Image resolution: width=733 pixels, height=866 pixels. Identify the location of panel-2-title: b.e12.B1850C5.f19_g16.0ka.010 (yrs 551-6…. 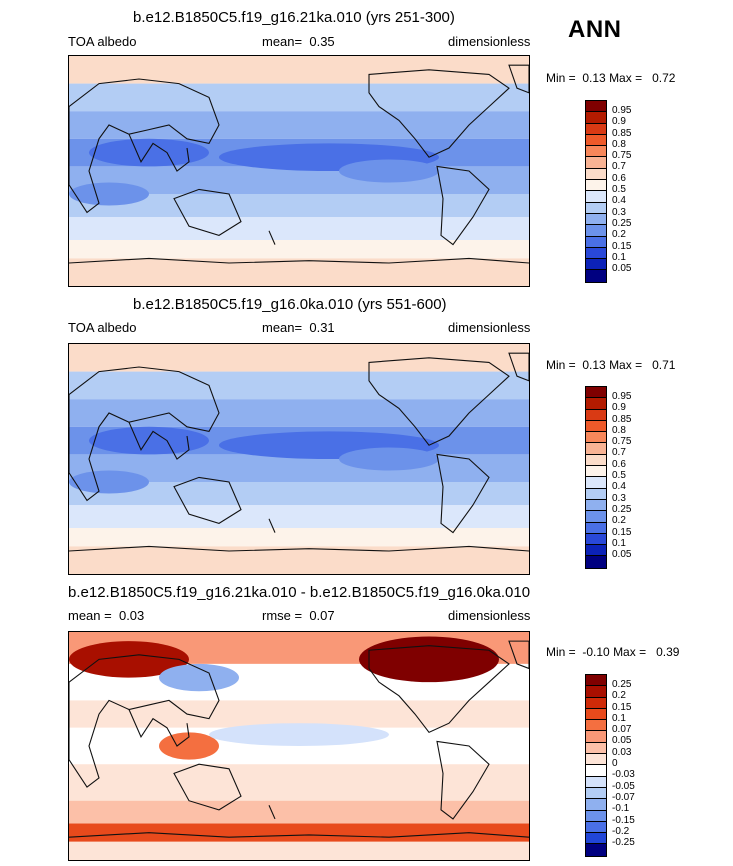
(290, 304).